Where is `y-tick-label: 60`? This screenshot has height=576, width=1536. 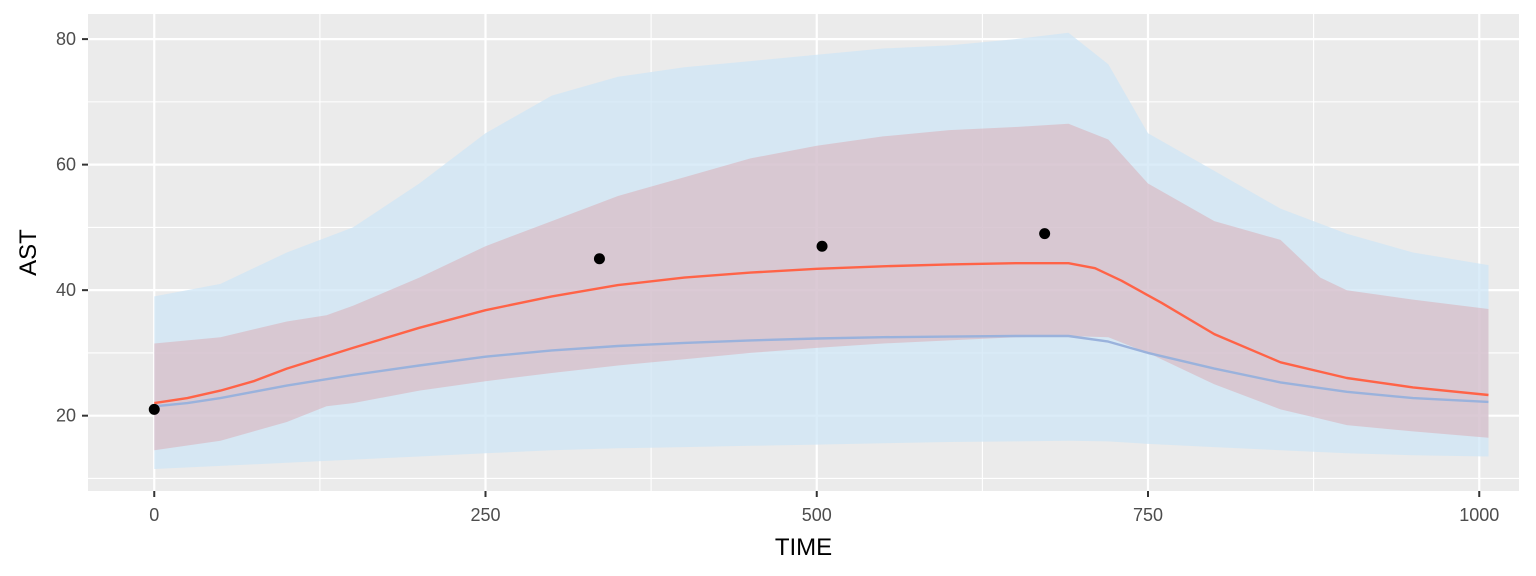
y-tick-label: 60 is located at coordinates (66, 165).